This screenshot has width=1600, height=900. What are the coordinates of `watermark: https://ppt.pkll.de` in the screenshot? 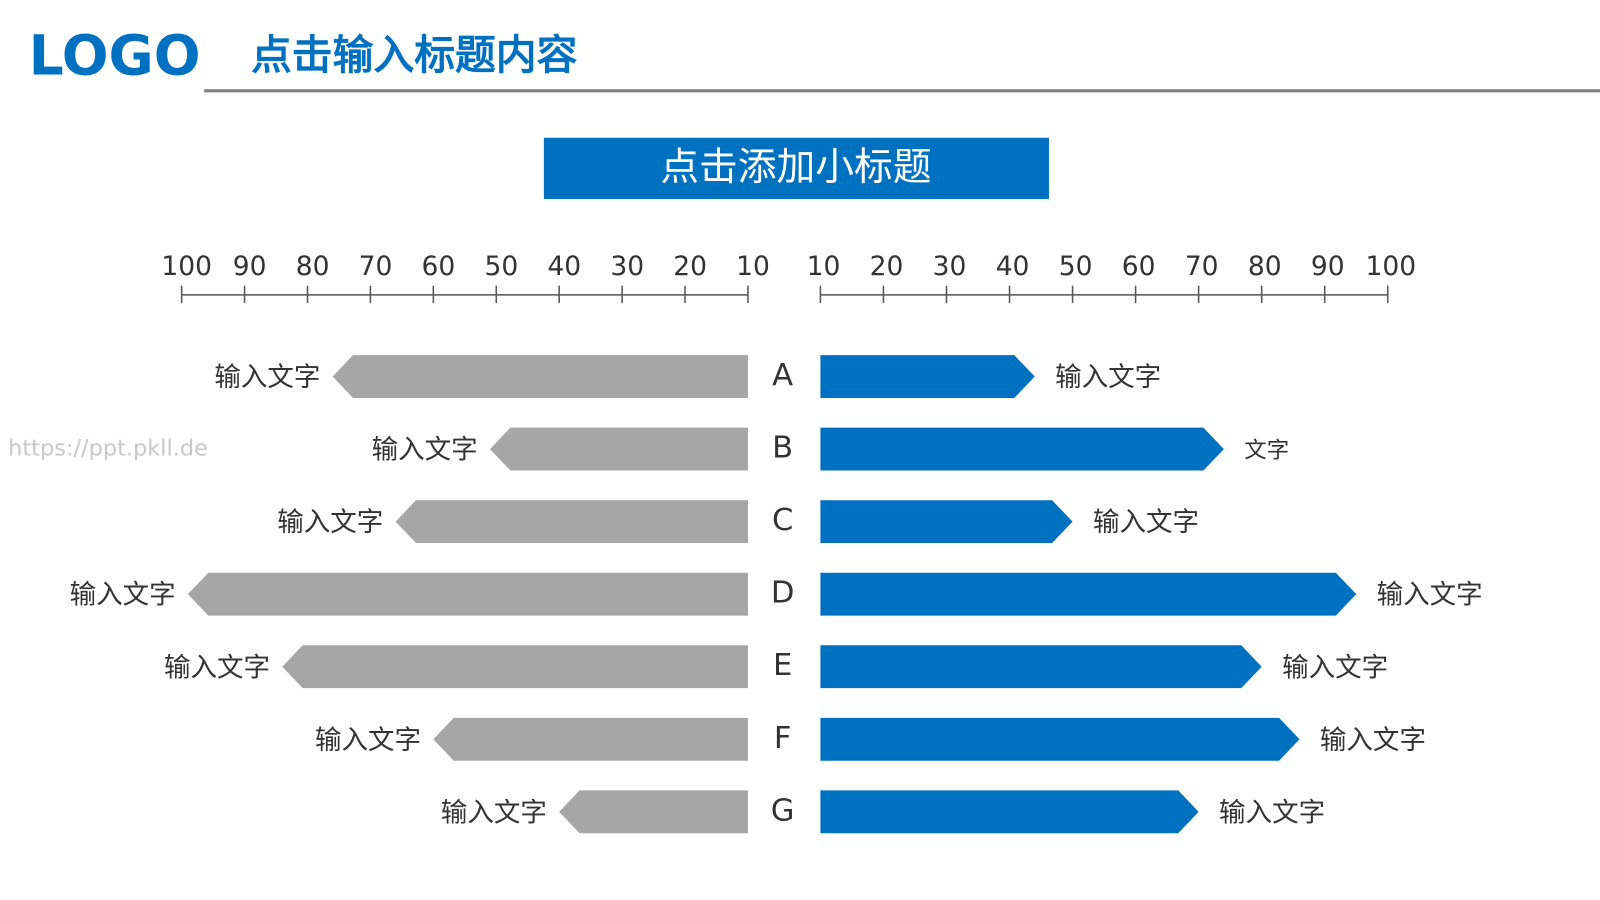 It's located at (108, 448).